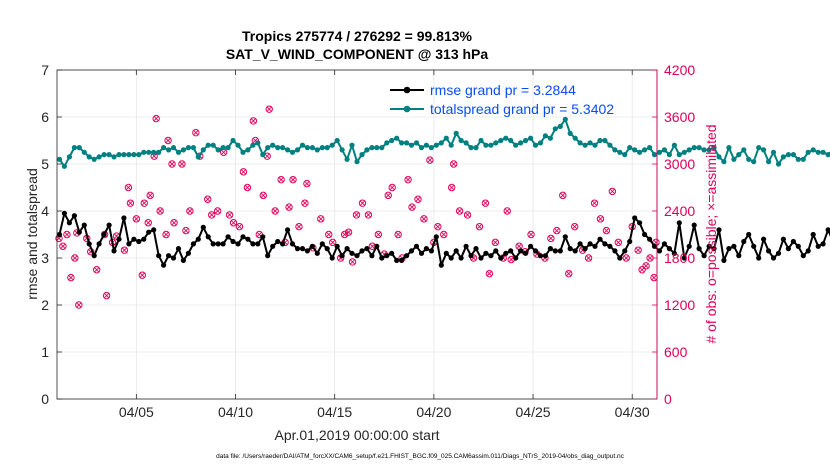  What do you see at coordinates (679, 117) in the screenshot?
I see `y-right-tick-label: 3600` at bounding box center [679, 117].